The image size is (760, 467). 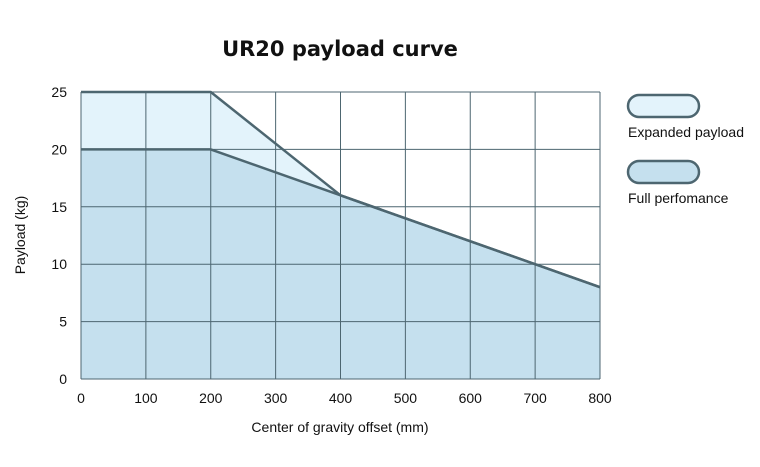 What do you see at coordinates (341, 398) in the screenshot?
I see `x-tick-label: 400` at bounding box center [341, 398].